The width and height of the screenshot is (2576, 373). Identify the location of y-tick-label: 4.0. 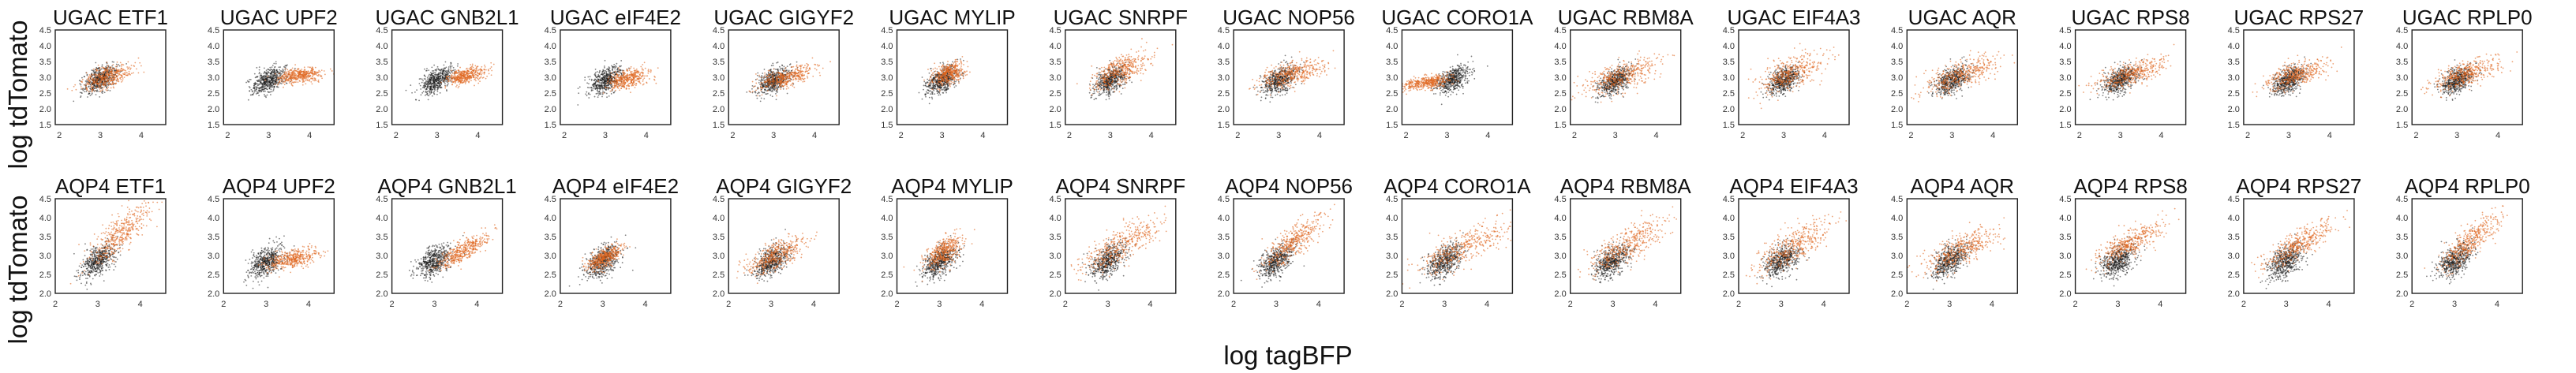
(382, 46).